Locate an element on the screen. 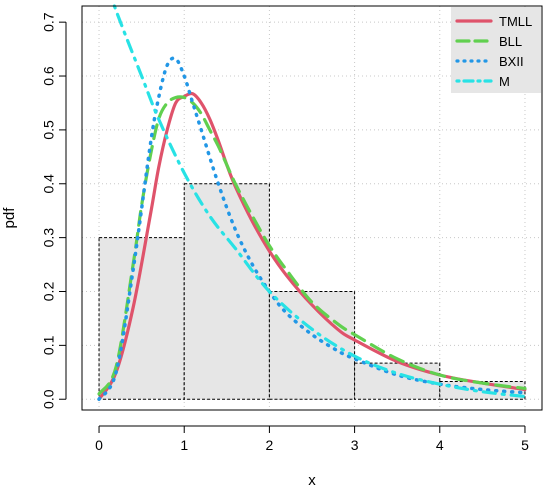 The width and height of the screenshot is (550, 494). x-axis-label: x is located at coordinates (312, 480).